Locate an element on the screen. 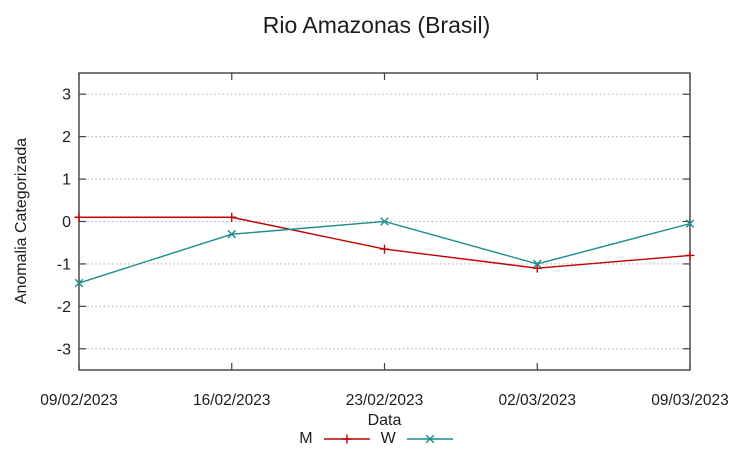 The height and width of the screenshot is (459, 753). legend-label: M is located at coordinates (306, 438).